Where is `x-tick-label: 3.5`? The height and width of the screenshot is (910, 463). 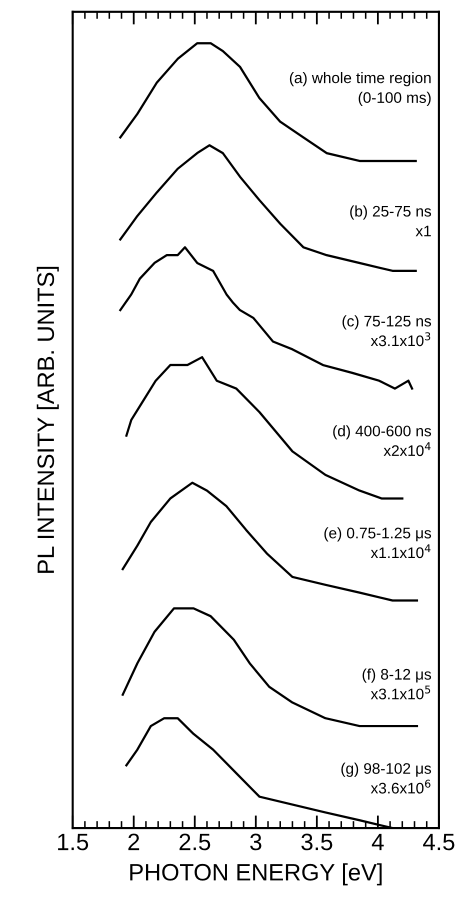 x-tick-label: 3.5 is located at coordinates (316, 842).